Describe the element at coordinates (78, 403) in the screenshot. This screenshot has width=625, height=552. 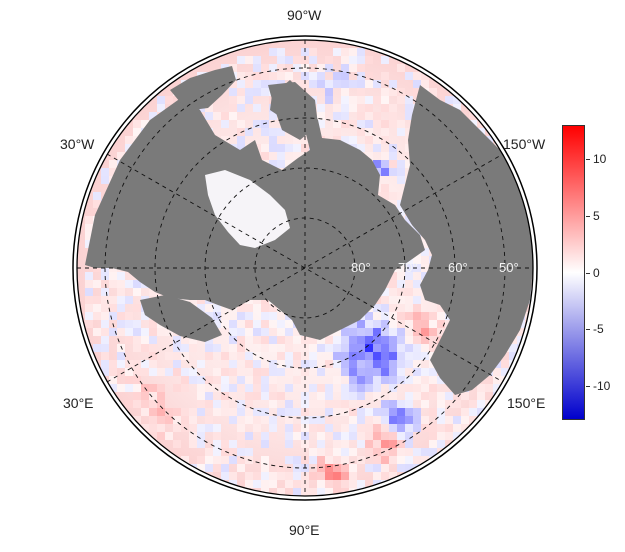
I see `lon-label-lower-left: 30°E` at that location.